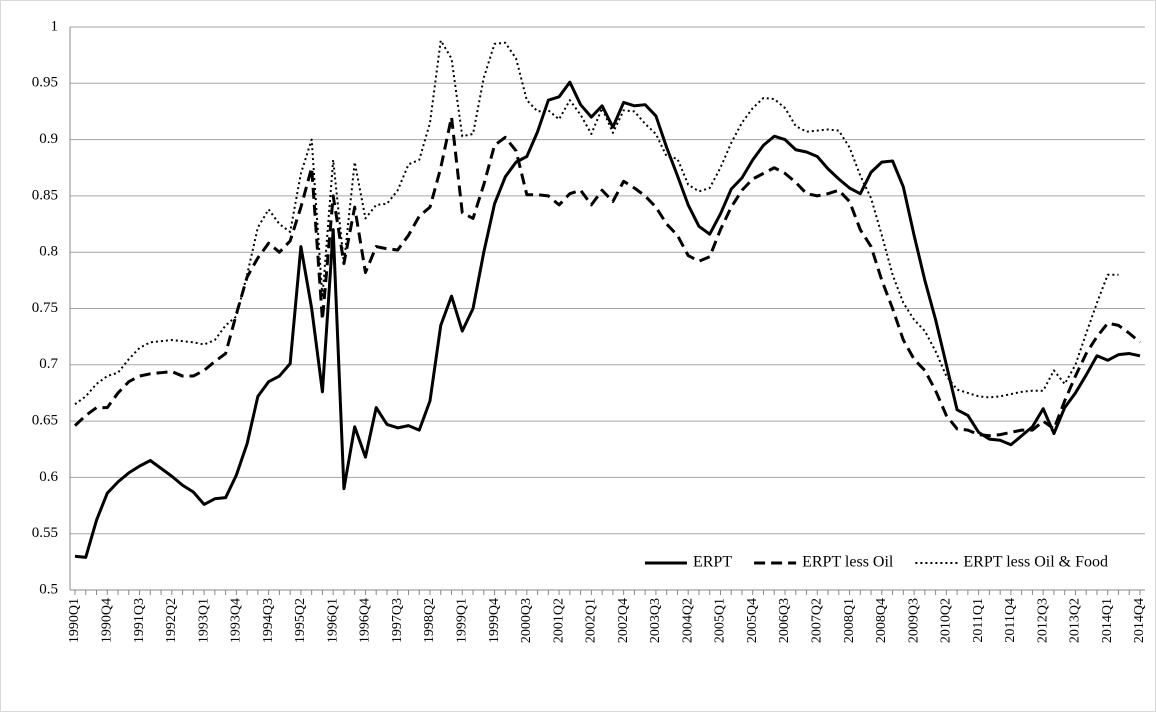 This screenshot has height=712, width=1156. Describe the element at coordinates (978, 620) in the screenshot. I see `x-tick-label: 2011Q1` at that location.